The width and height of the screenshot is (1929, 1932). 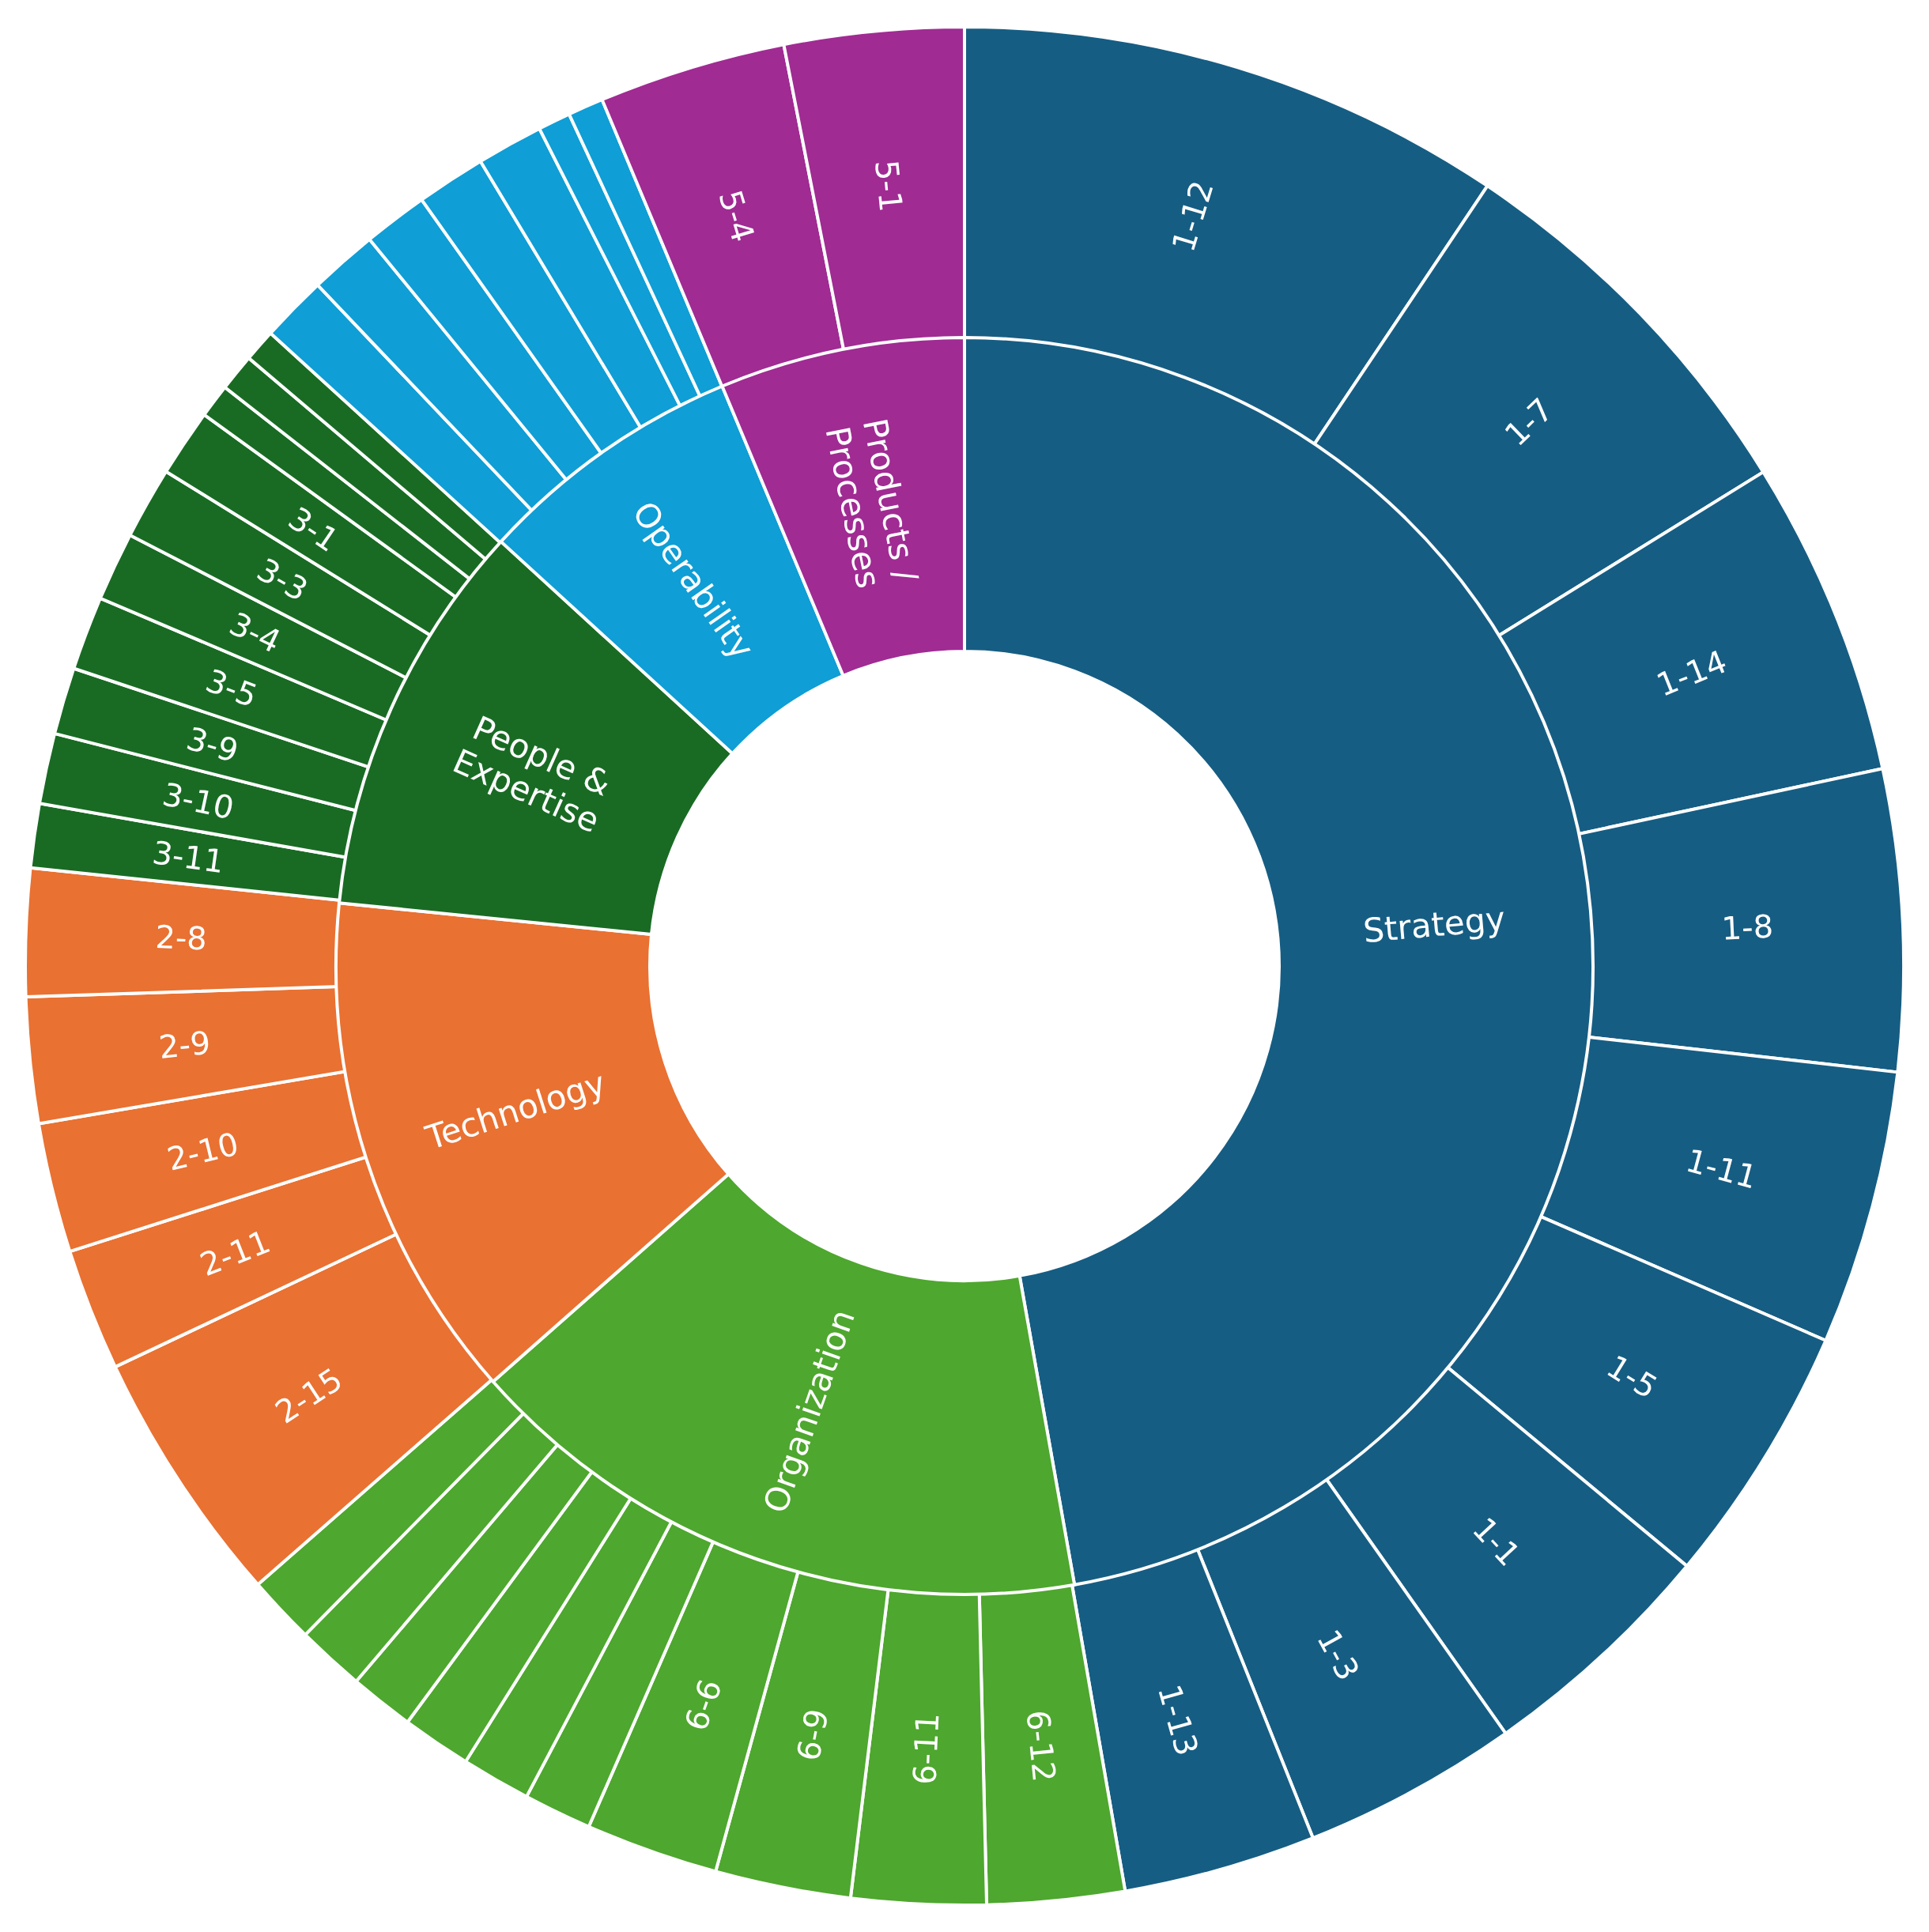 What do you see at coordinates (203, 1151) in the screenshot?
I see `slice-label: 2-10` at bounding box center [203, 1151].